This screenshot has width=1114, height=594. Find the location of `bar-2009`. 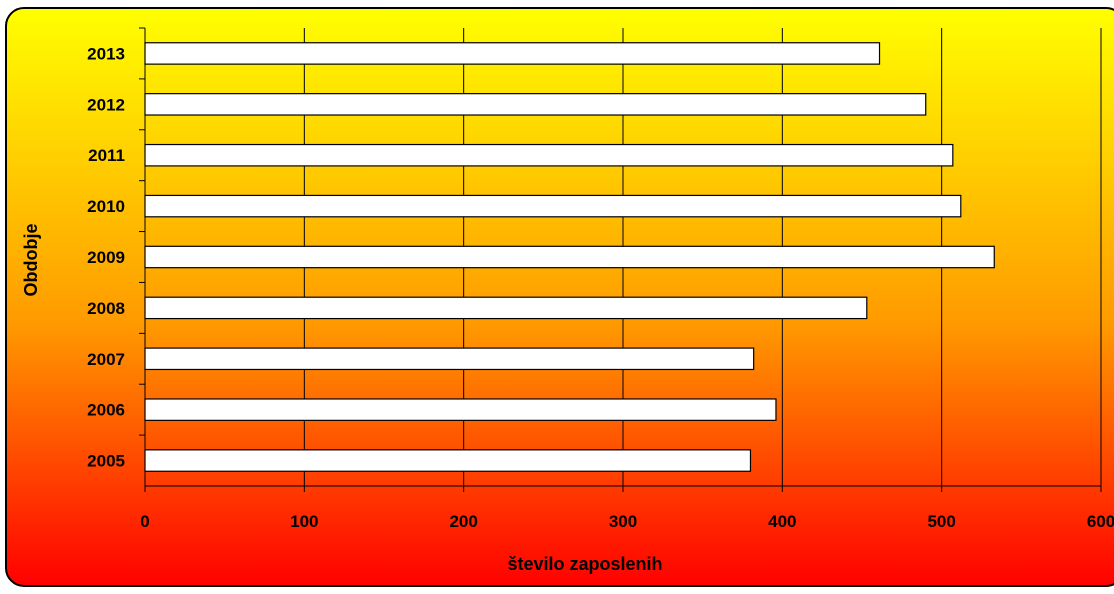

bar-2009 is located at coordinates (569, 257).